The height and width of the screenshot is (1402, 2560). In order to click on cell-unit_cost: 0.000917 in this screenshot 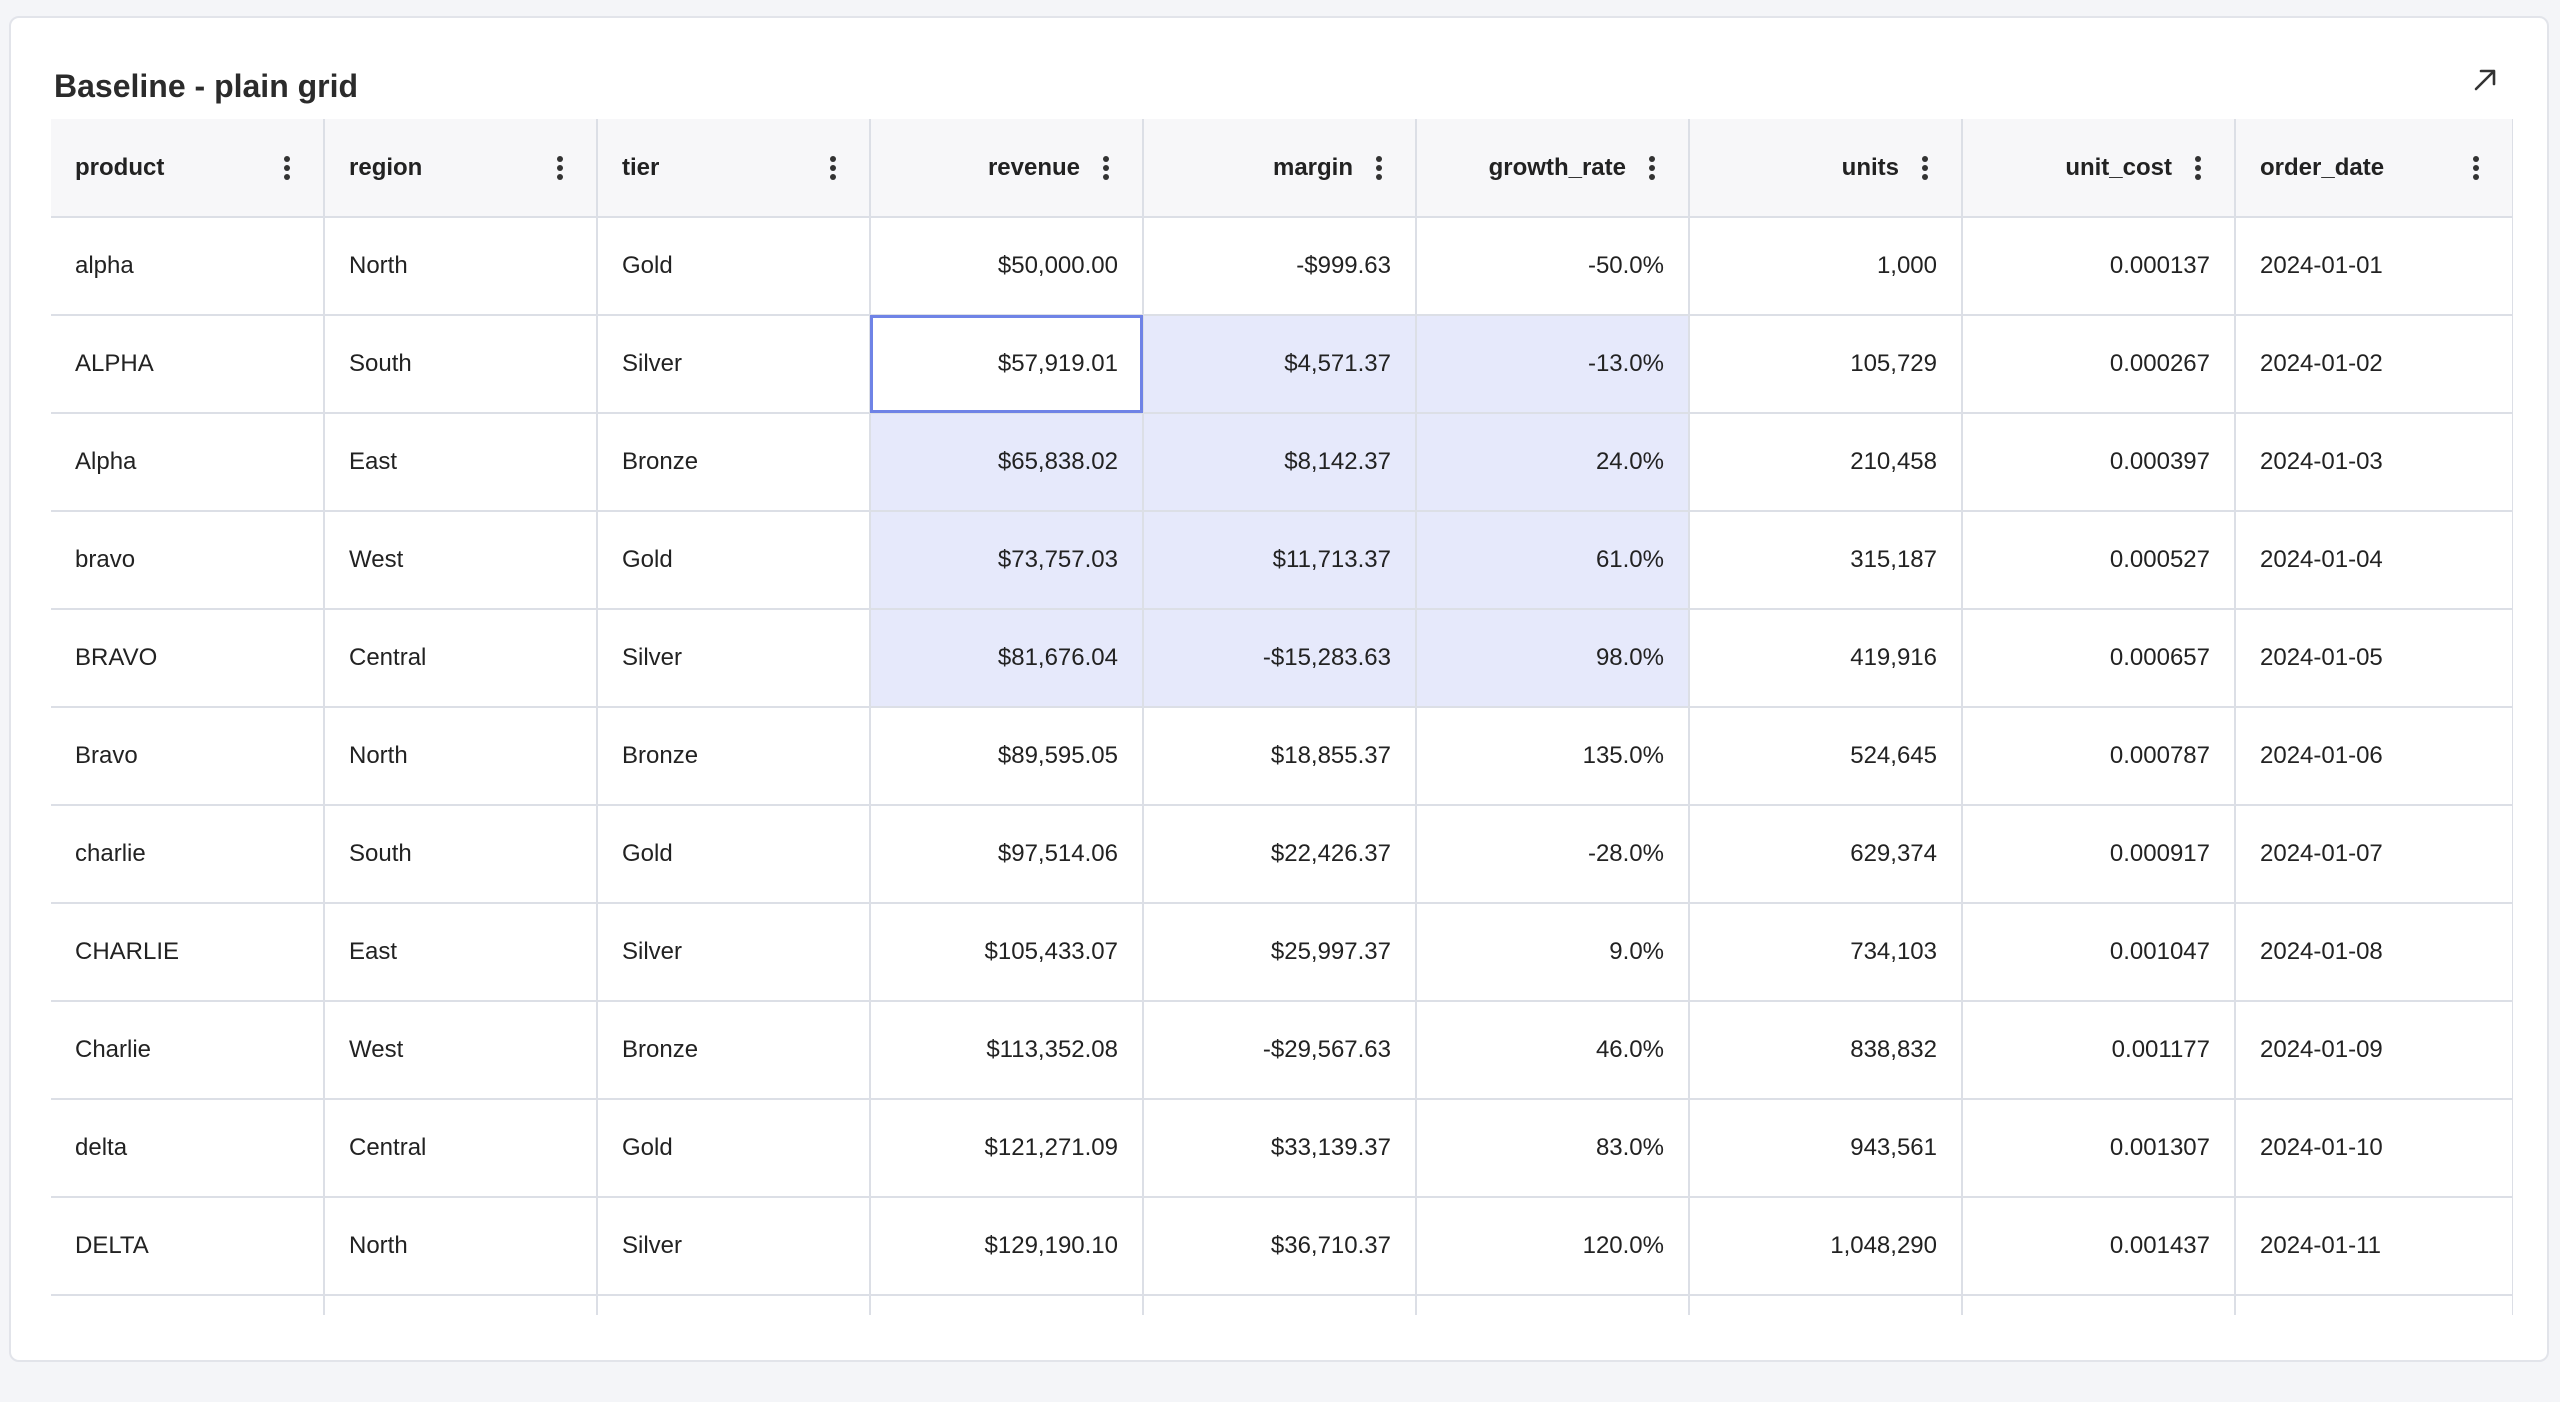, I will do `click(2099, 854)`.